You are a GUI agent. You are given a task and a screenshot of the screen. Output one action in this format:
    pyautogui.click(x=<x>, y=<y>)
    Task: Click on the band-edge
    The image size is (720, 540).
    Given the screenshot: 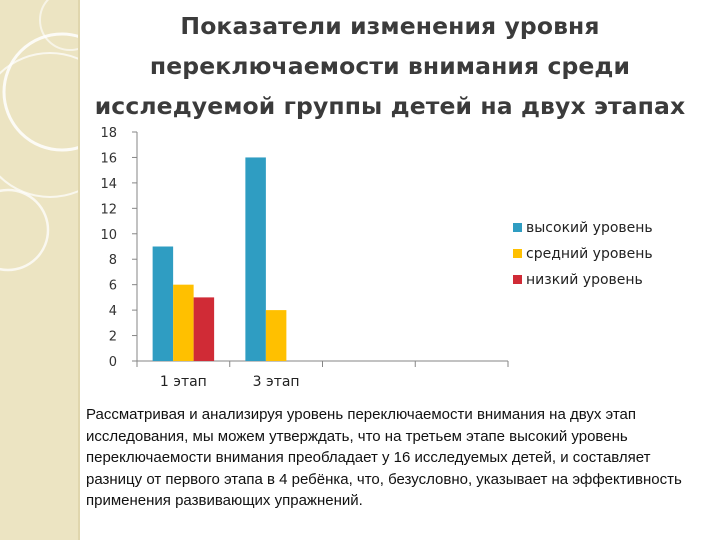 What is the action you would take?
    pyautogui.click(x=79, y=270)
    